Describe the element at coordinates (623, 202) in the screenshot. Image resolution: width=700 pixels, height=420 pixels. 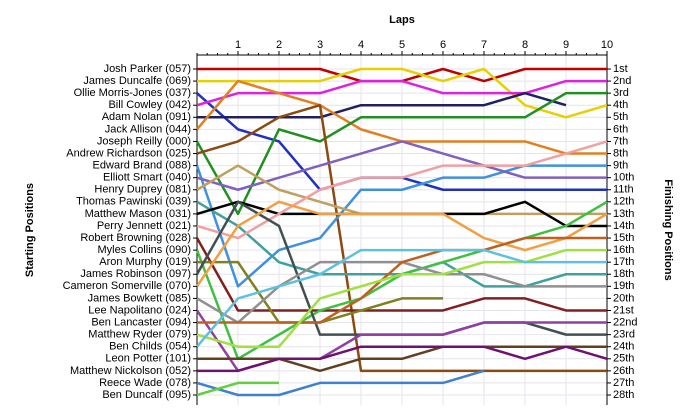
I see `y2-tick-label: 12th` at that location.